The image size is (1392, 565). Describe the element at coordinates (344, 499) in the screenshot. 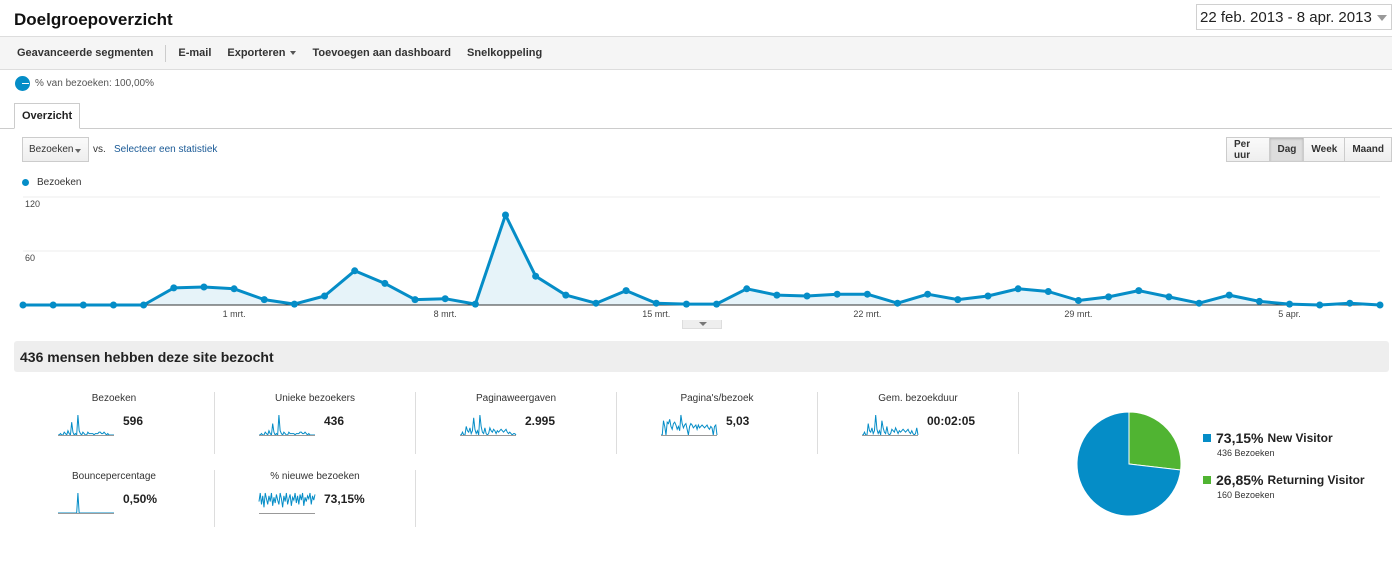

I see `metric-value: 73,15%` at that location.